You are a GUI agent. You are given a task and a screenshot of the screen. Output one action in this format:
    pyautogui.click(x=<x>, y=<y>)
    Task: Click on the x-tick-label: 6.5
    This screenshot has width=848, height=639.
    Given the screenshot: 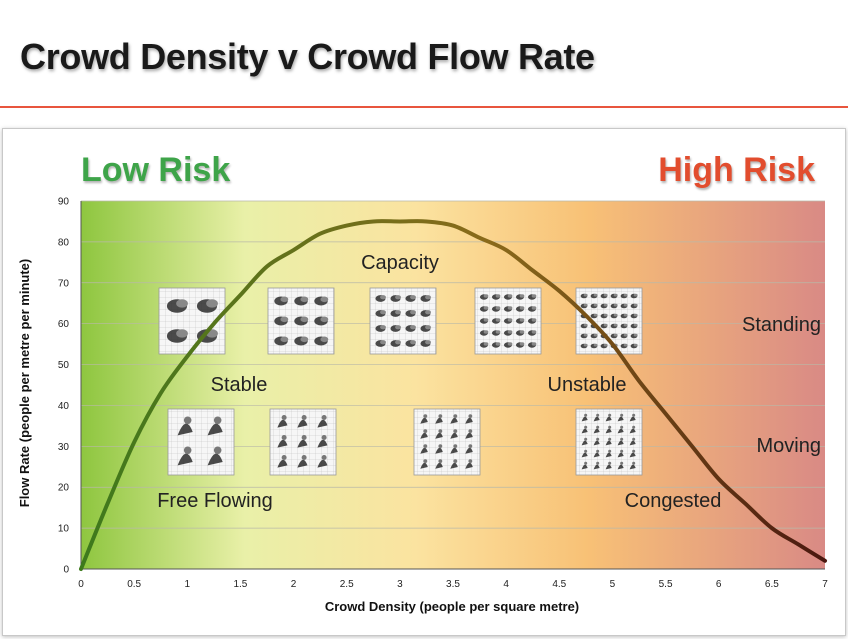 What is the action you would take?
    pyautogui.click(x=772, y=584)
    